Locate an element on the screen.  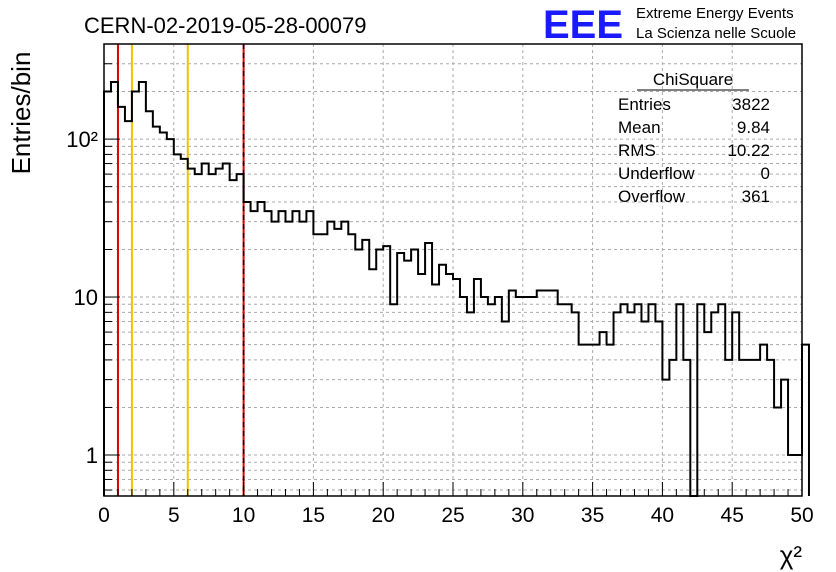
eee-logo-mark: EEE is located at coordinates (583, 25).